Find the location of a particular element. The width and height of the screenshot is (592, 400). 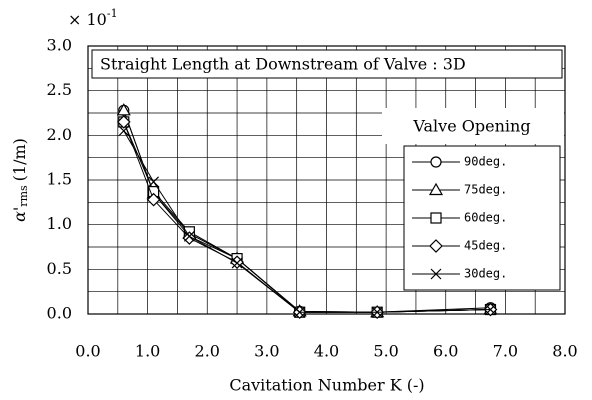

y-tick-label: 1.0 is located at coordinates (59, 223).